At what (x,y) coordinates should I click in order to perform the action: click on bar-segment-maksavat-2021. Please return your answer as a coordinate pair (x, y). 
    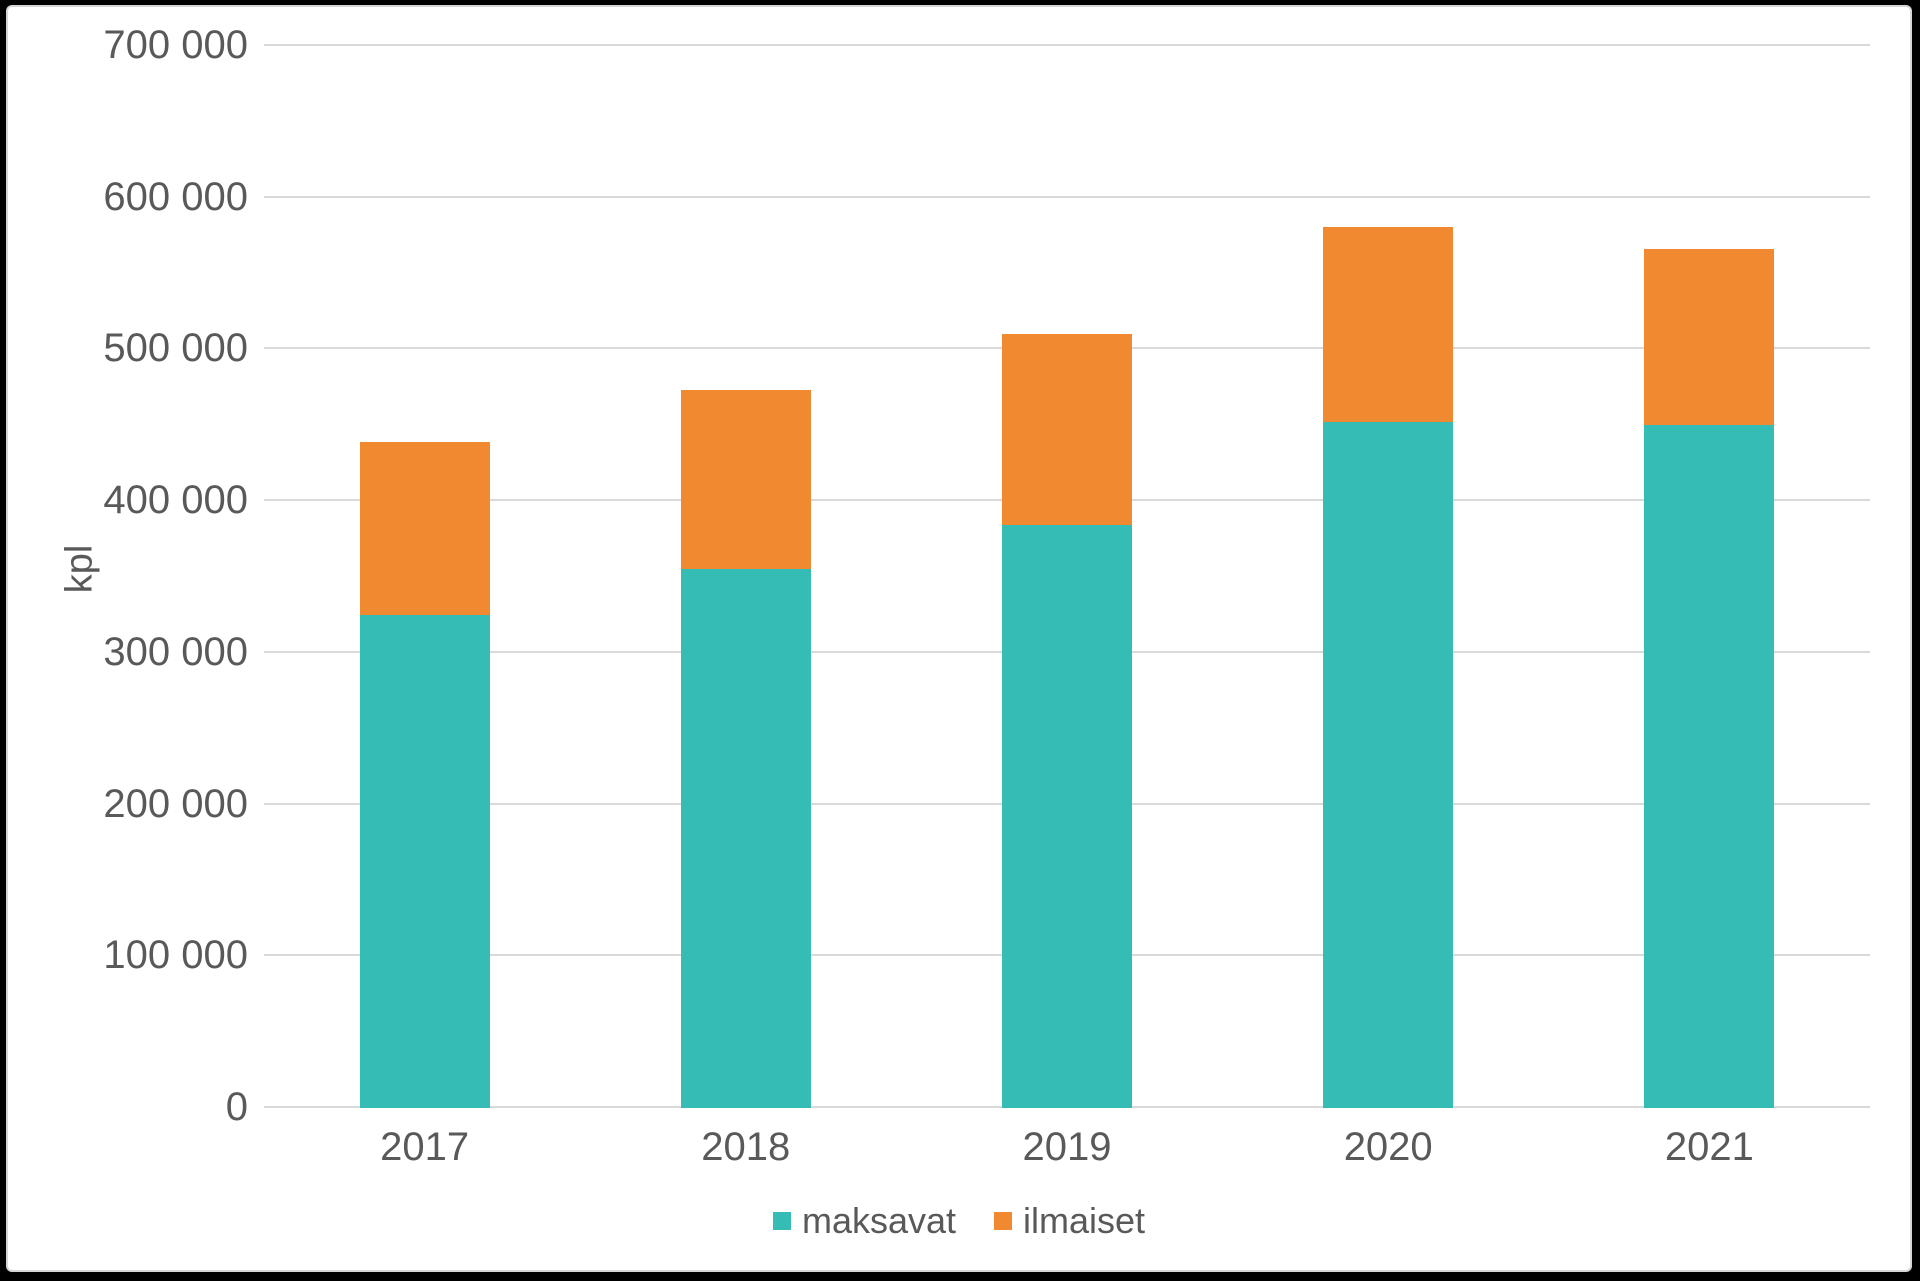
    Looking at the image, I should click on (1709, 766).